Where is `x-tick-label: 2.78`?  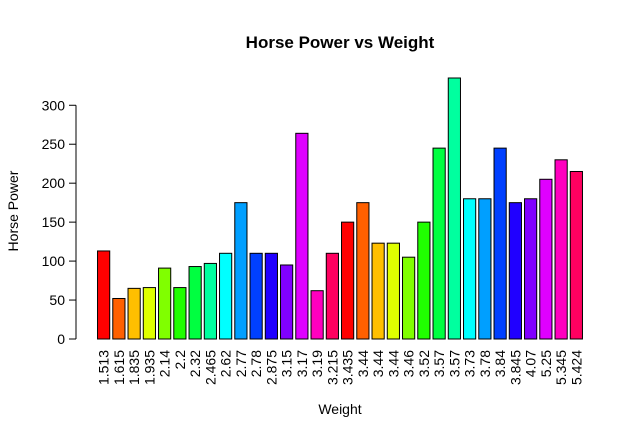
x-tick-label: 2.78 is located at coordinates (256, 363).